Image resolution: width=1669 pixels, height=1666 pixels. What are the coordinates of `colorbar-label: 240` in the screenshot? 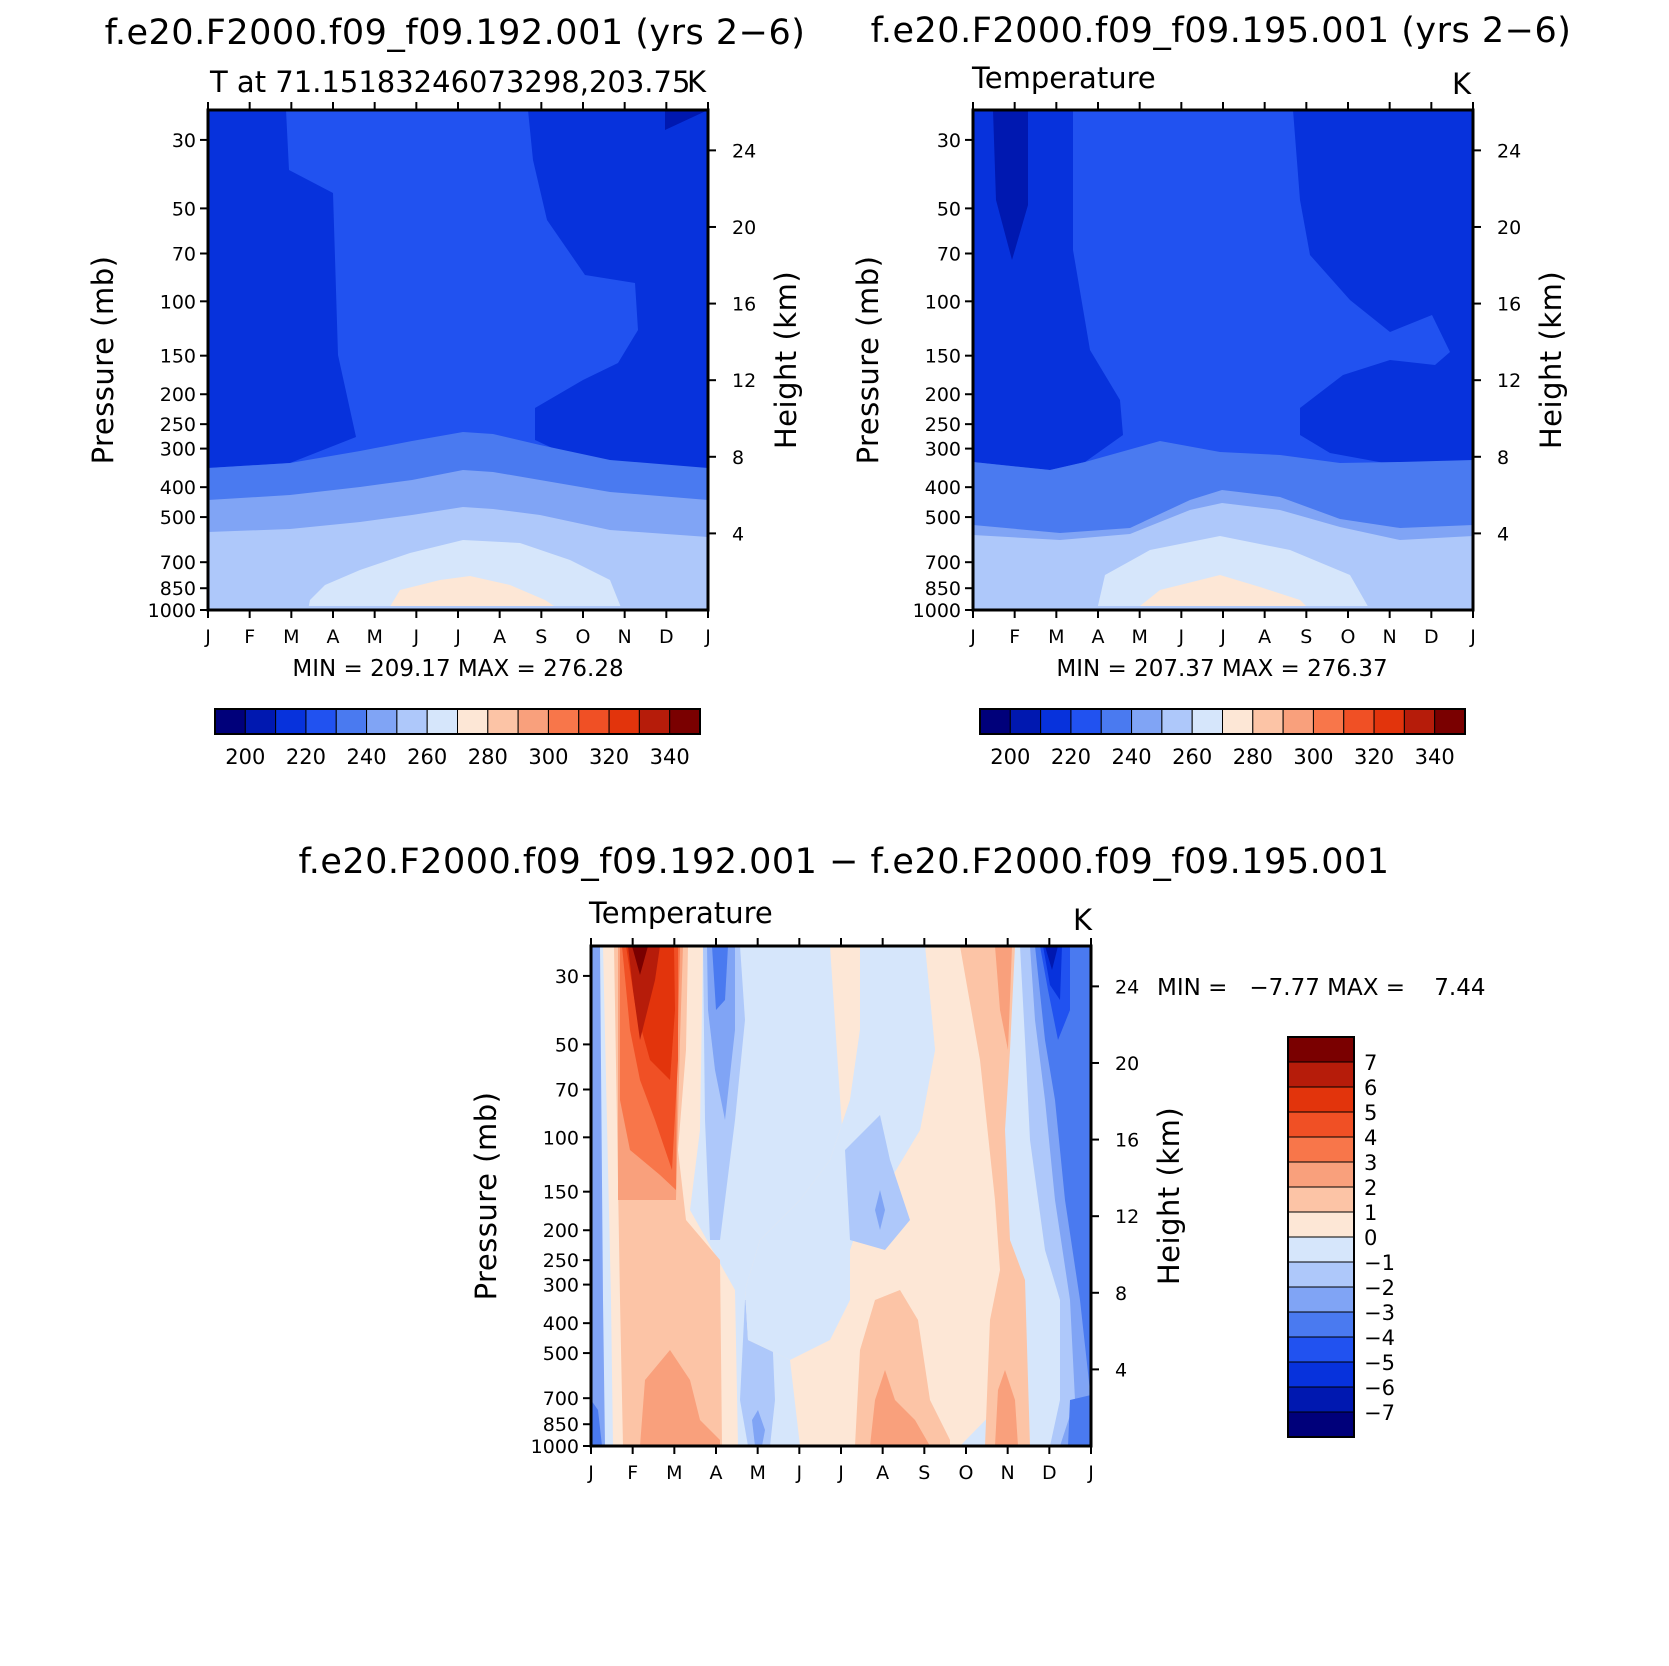 It's located at (1132, 757).